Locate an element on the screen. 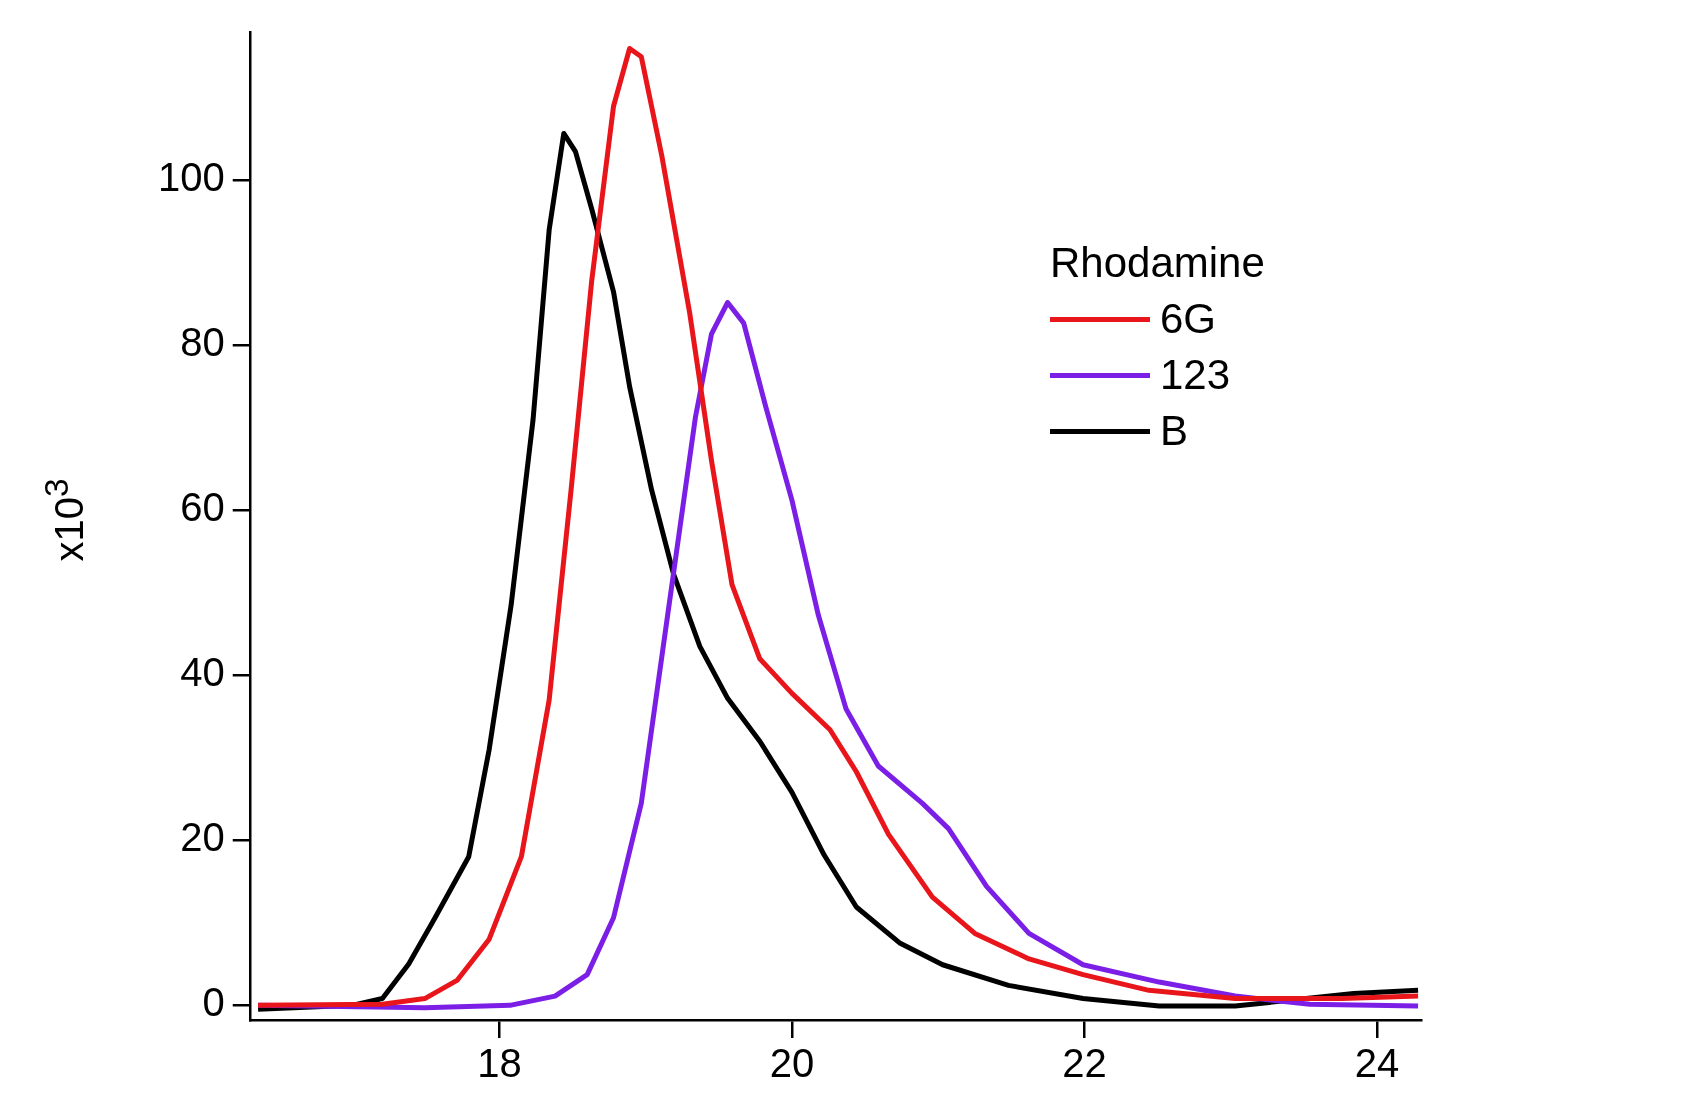 The image size is (1683, 1094). y-tick-label: 40 is located at coordinates (202, 672).